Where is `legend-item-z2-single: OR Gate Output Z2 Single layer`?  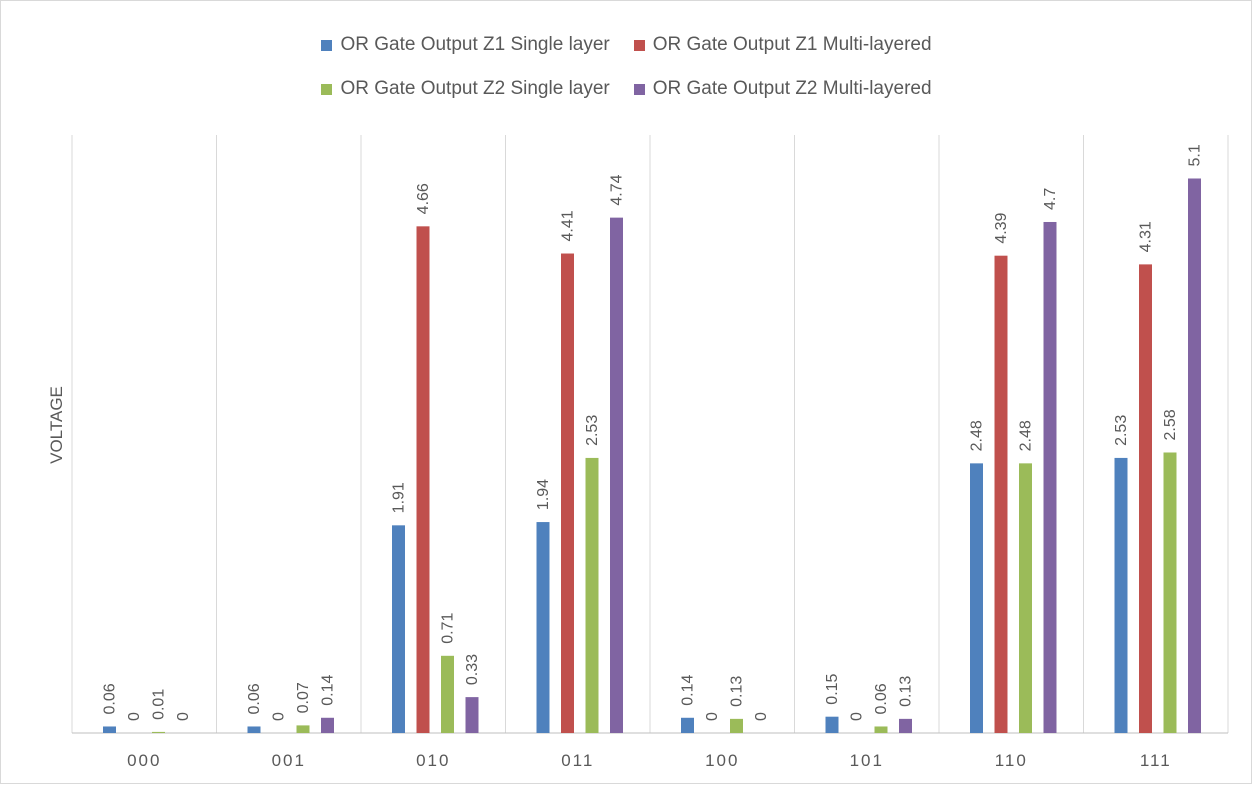 legend-item-z2-single: OR Gate Output Z2 Single layer is located at coordinates (465, 89).